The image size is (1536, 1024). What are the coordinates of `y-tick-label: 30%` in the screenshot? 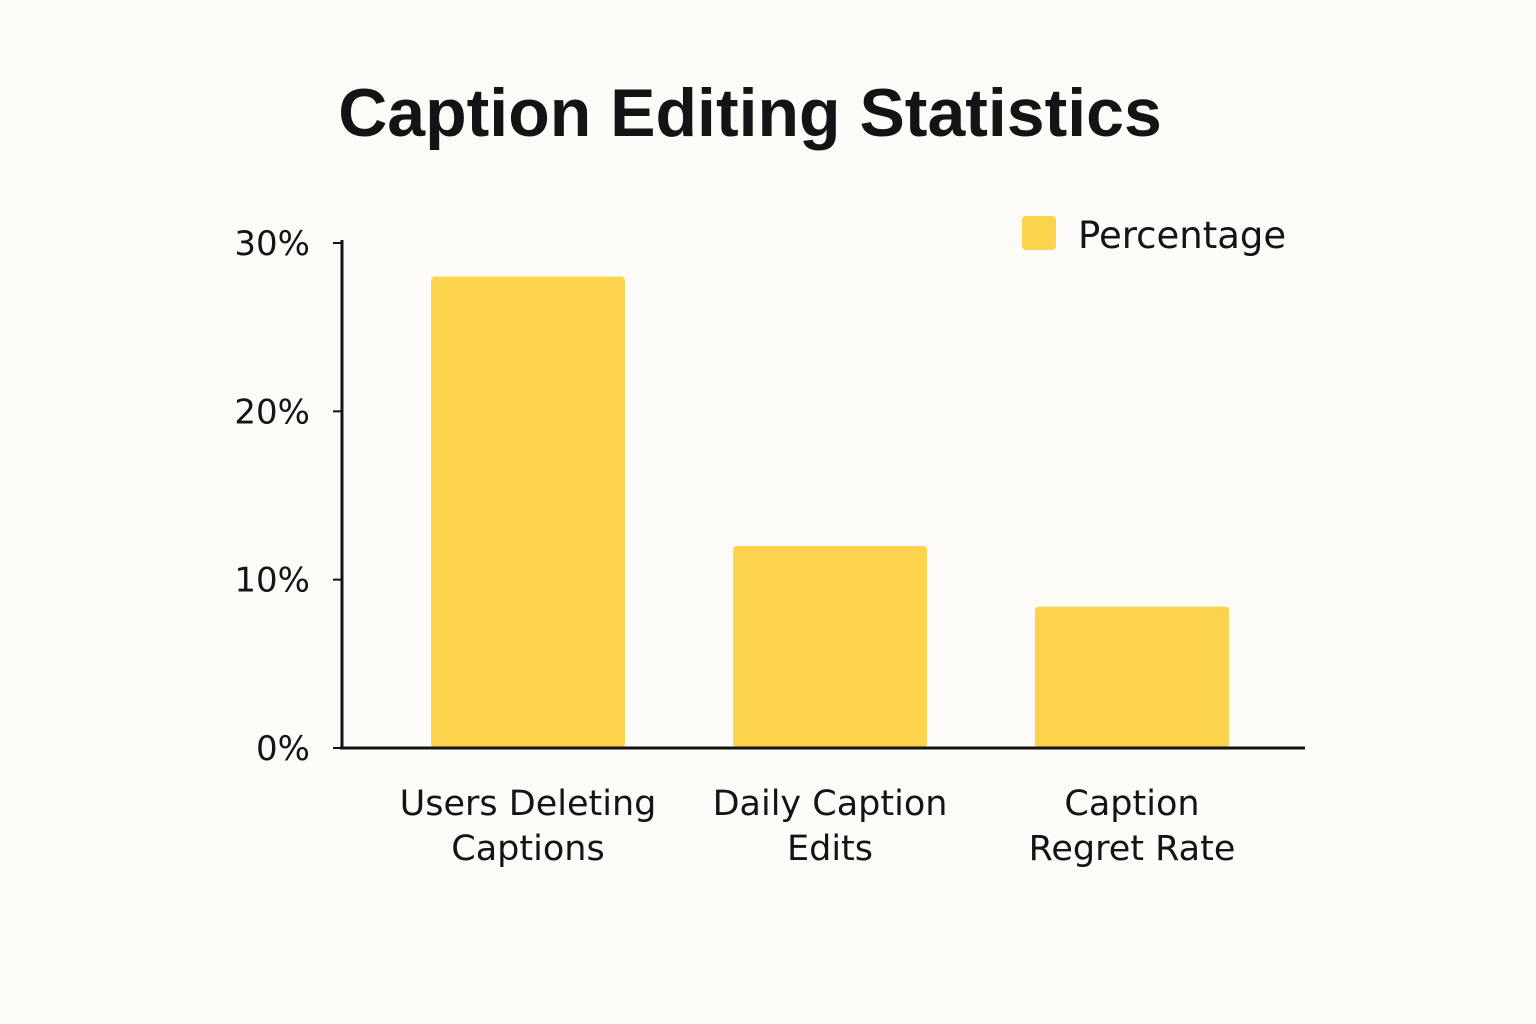 It's located at (272, 244).